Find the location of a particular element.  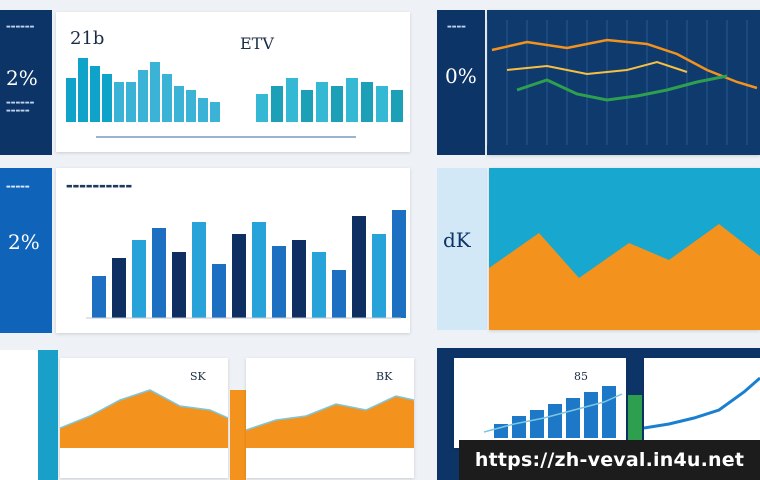

chart-title-top-left: 21b is located at coordinates (87, 38).